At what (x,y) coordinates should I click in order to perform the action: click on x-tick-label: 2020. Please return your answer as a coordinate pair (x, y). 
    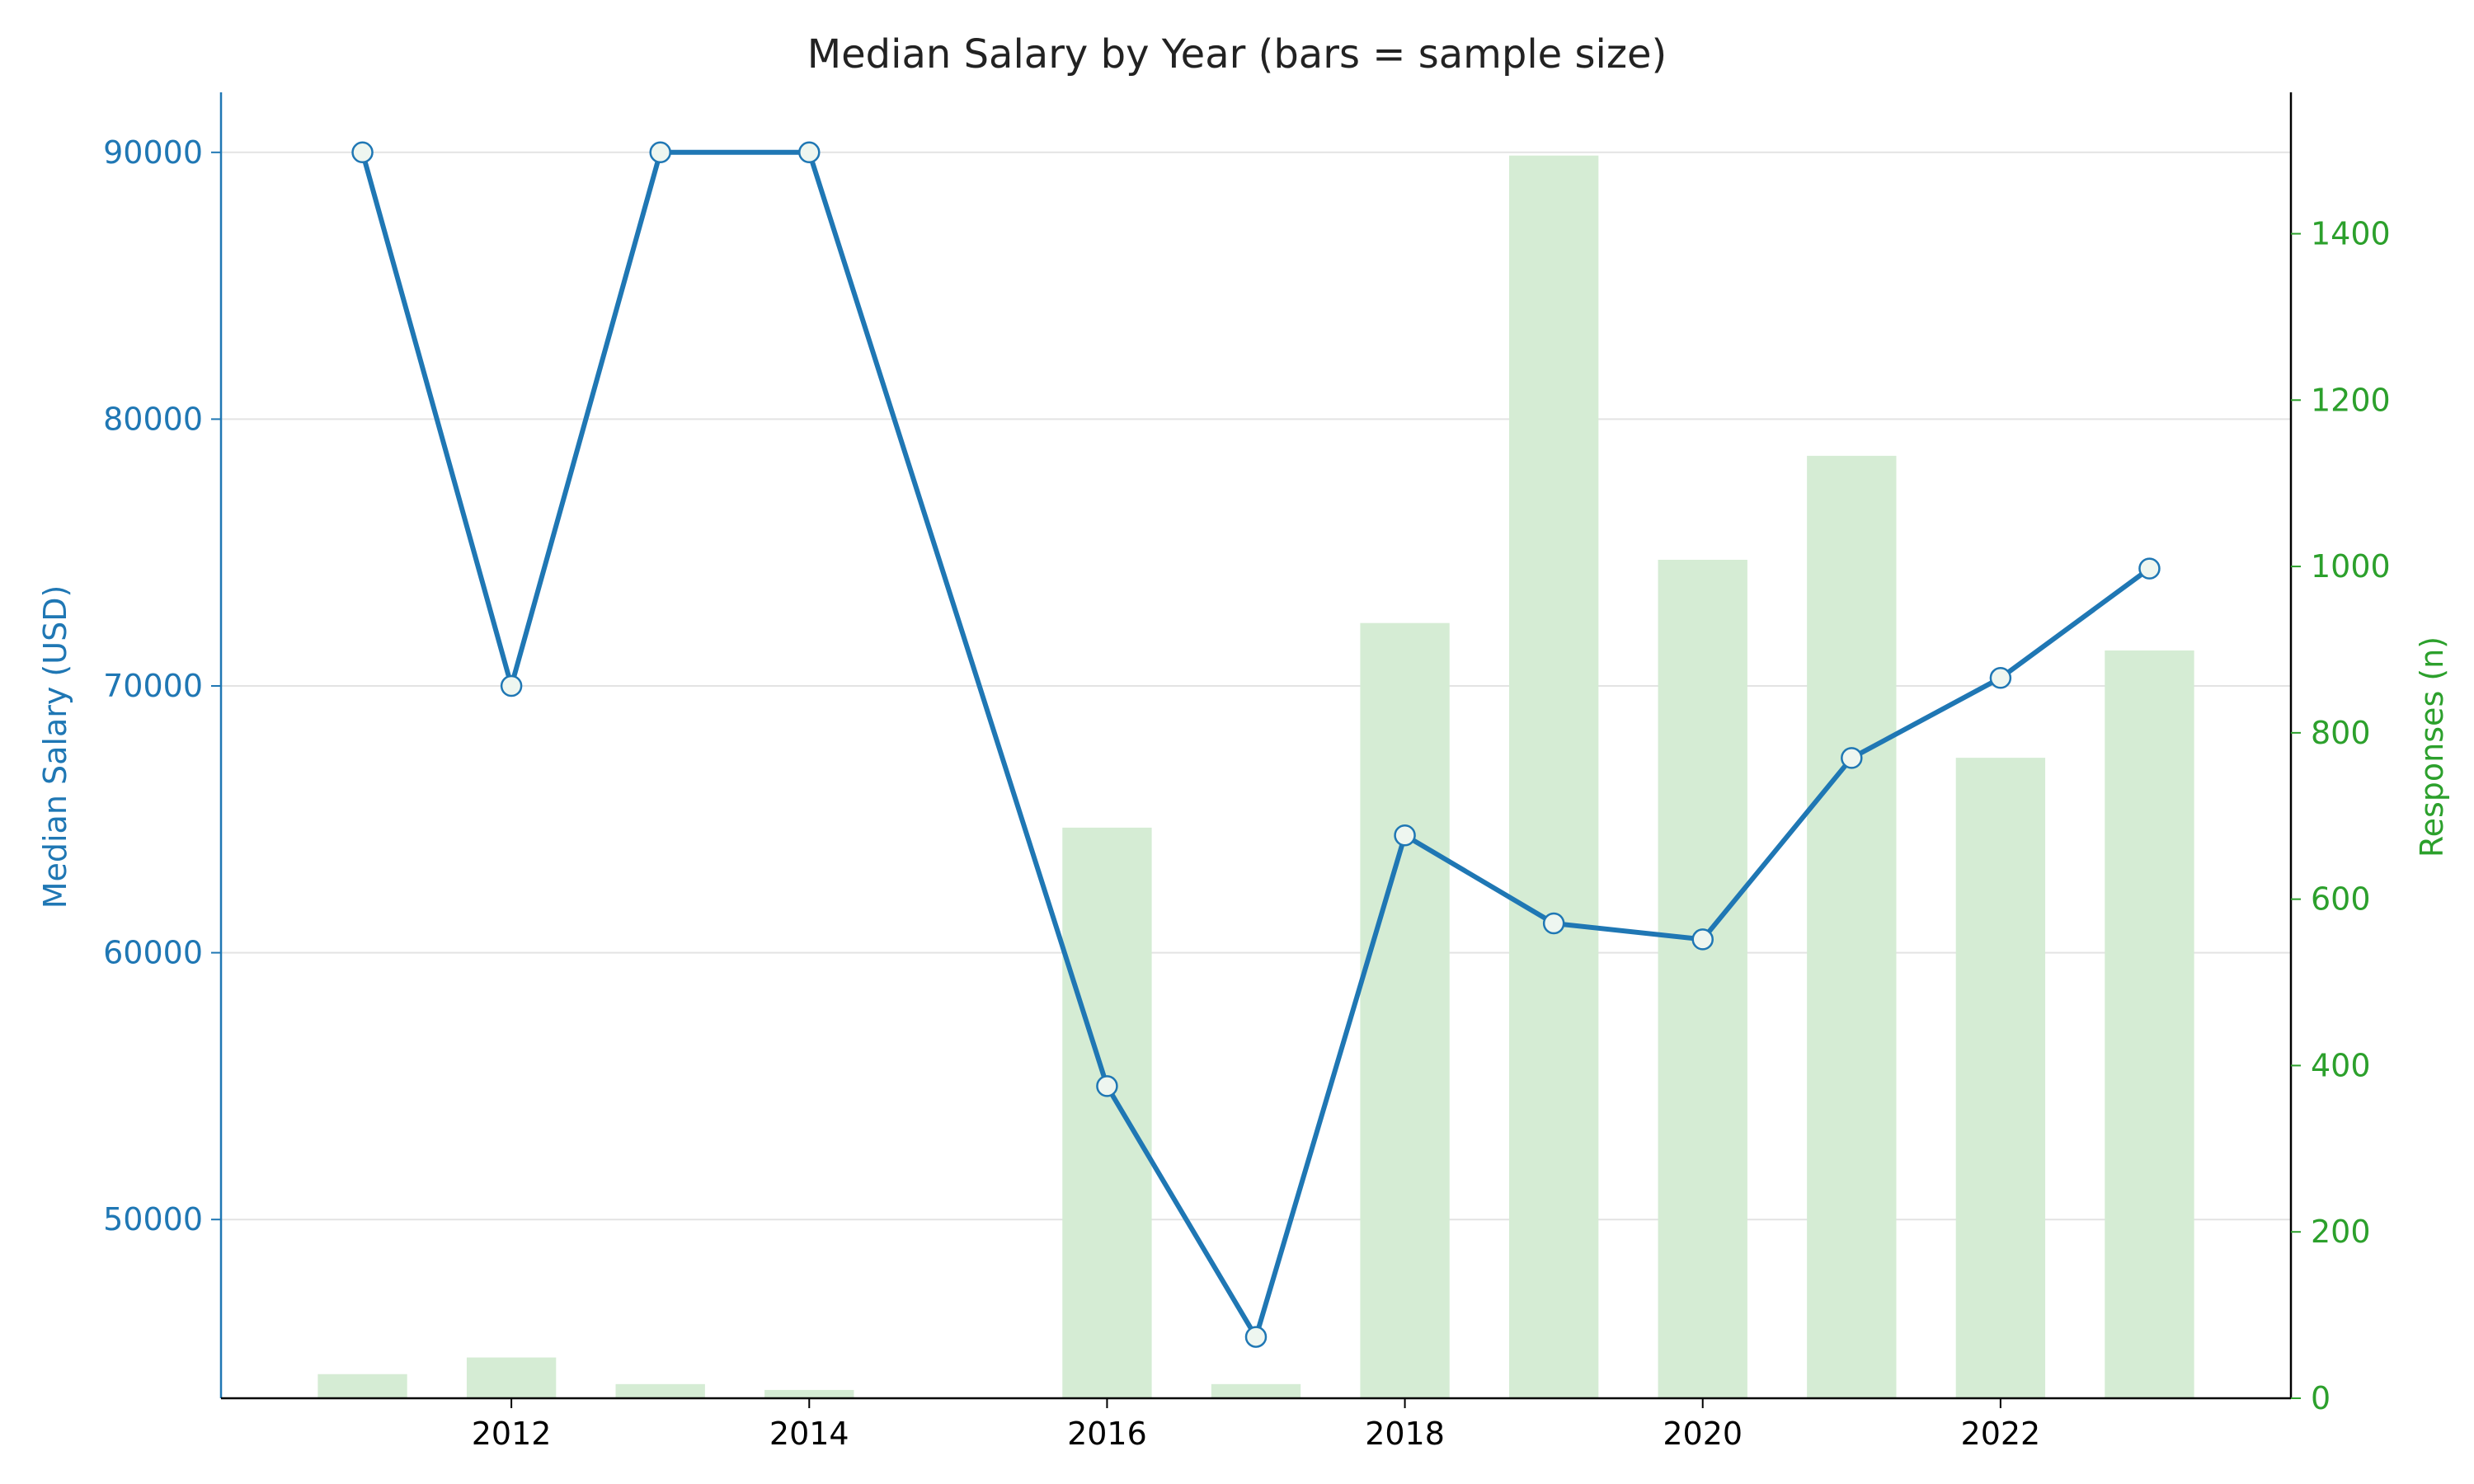
    Looking at the image, I should click on (1703, 1434).